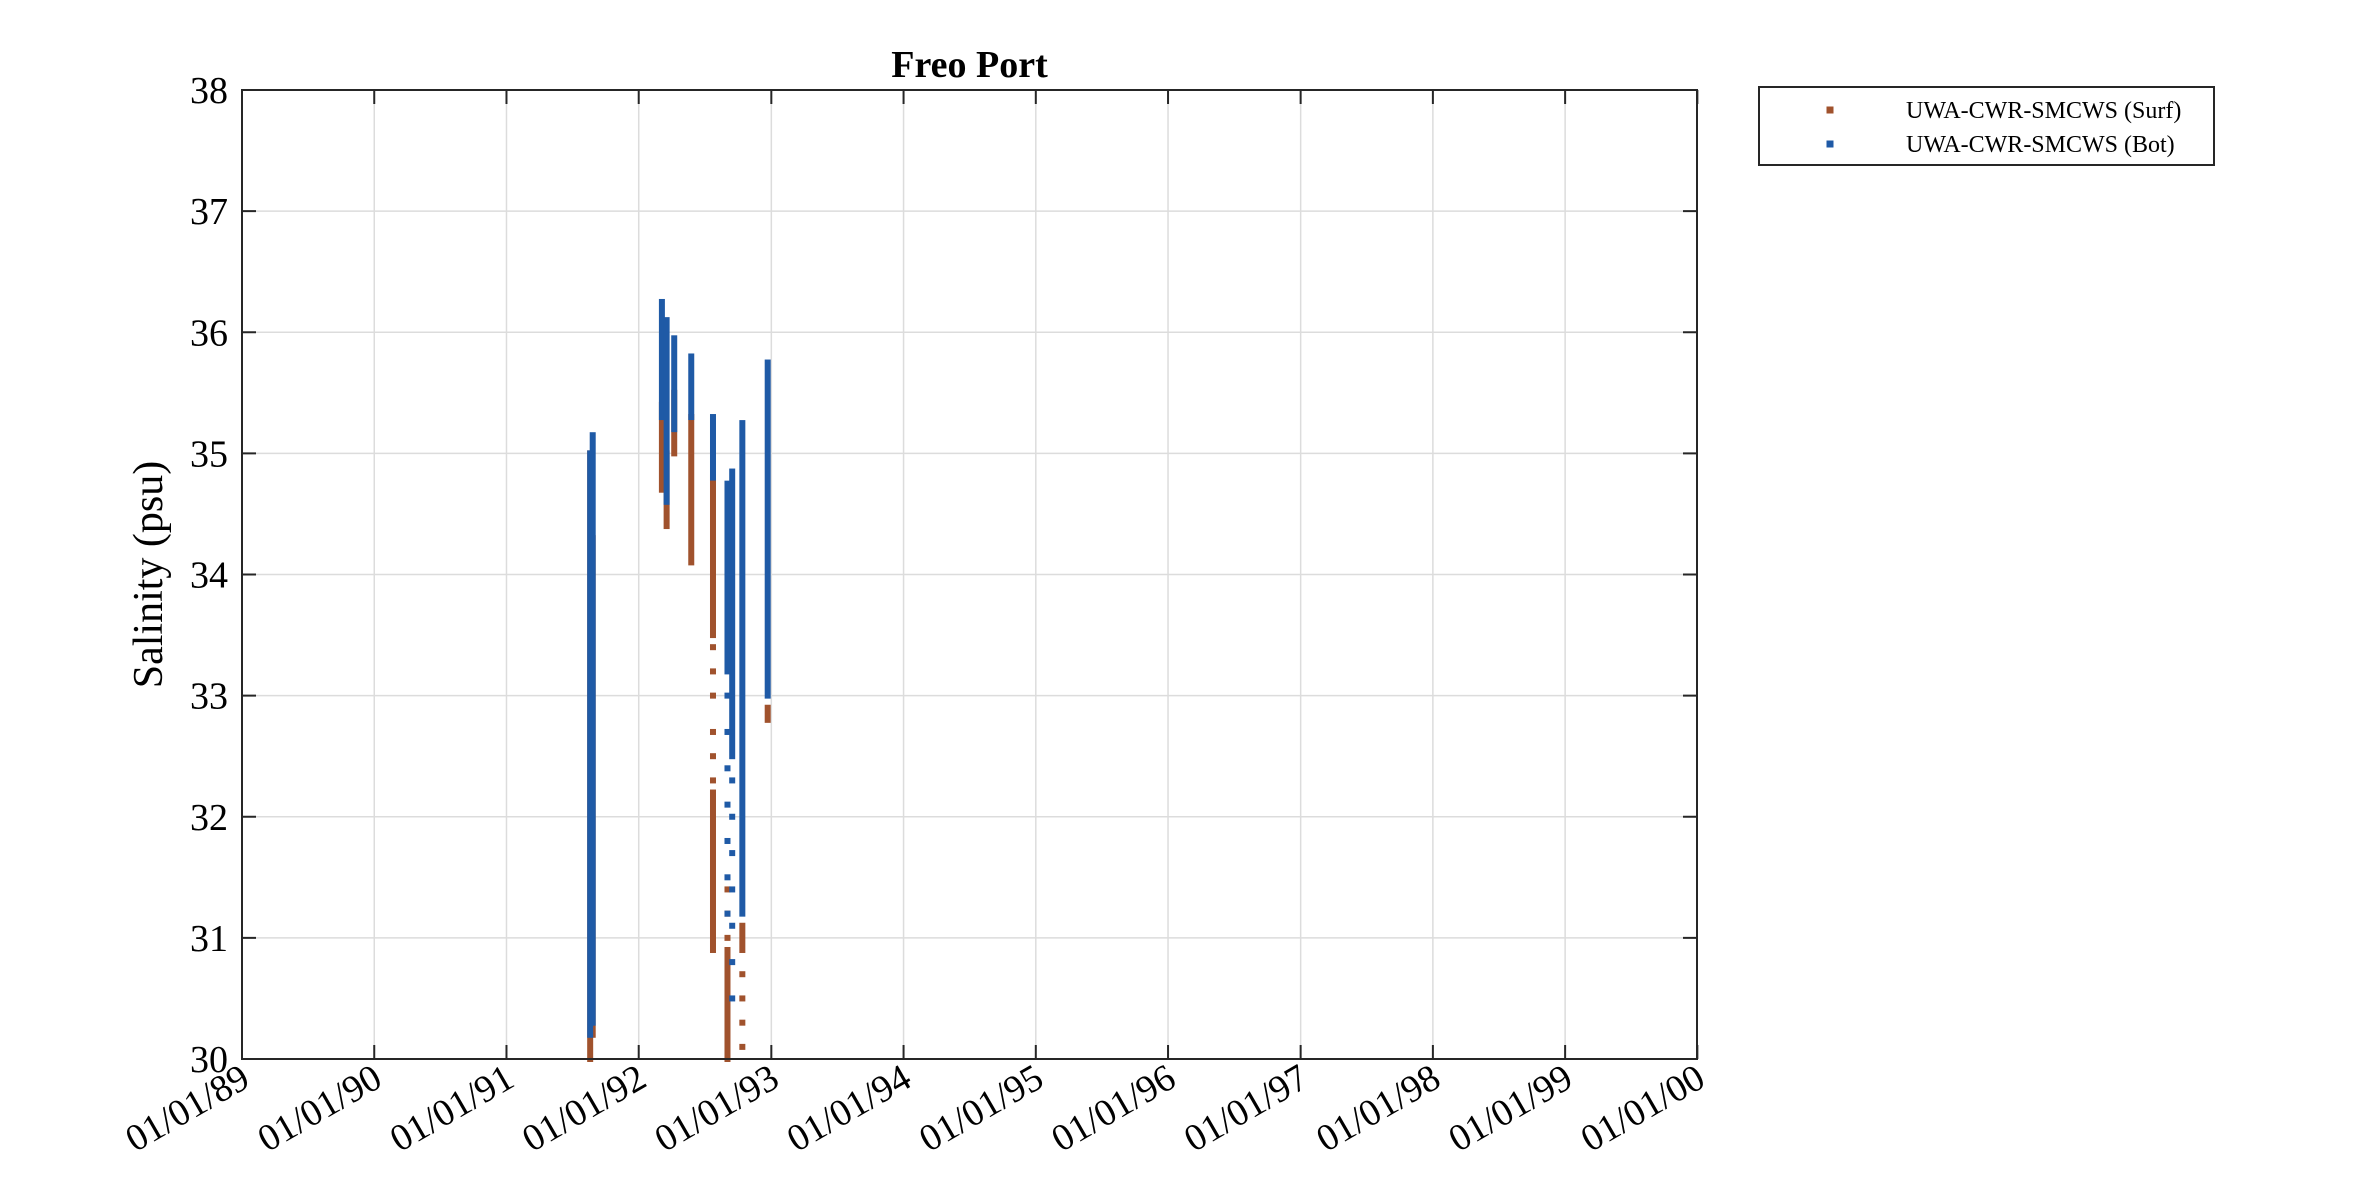 This screenshot has width=2362, height=1181. What do you see at coordinates (320, 1108) in the screenshot?
I see `x-tick-label: 01/01/90` at bounding box center [320, 1108].